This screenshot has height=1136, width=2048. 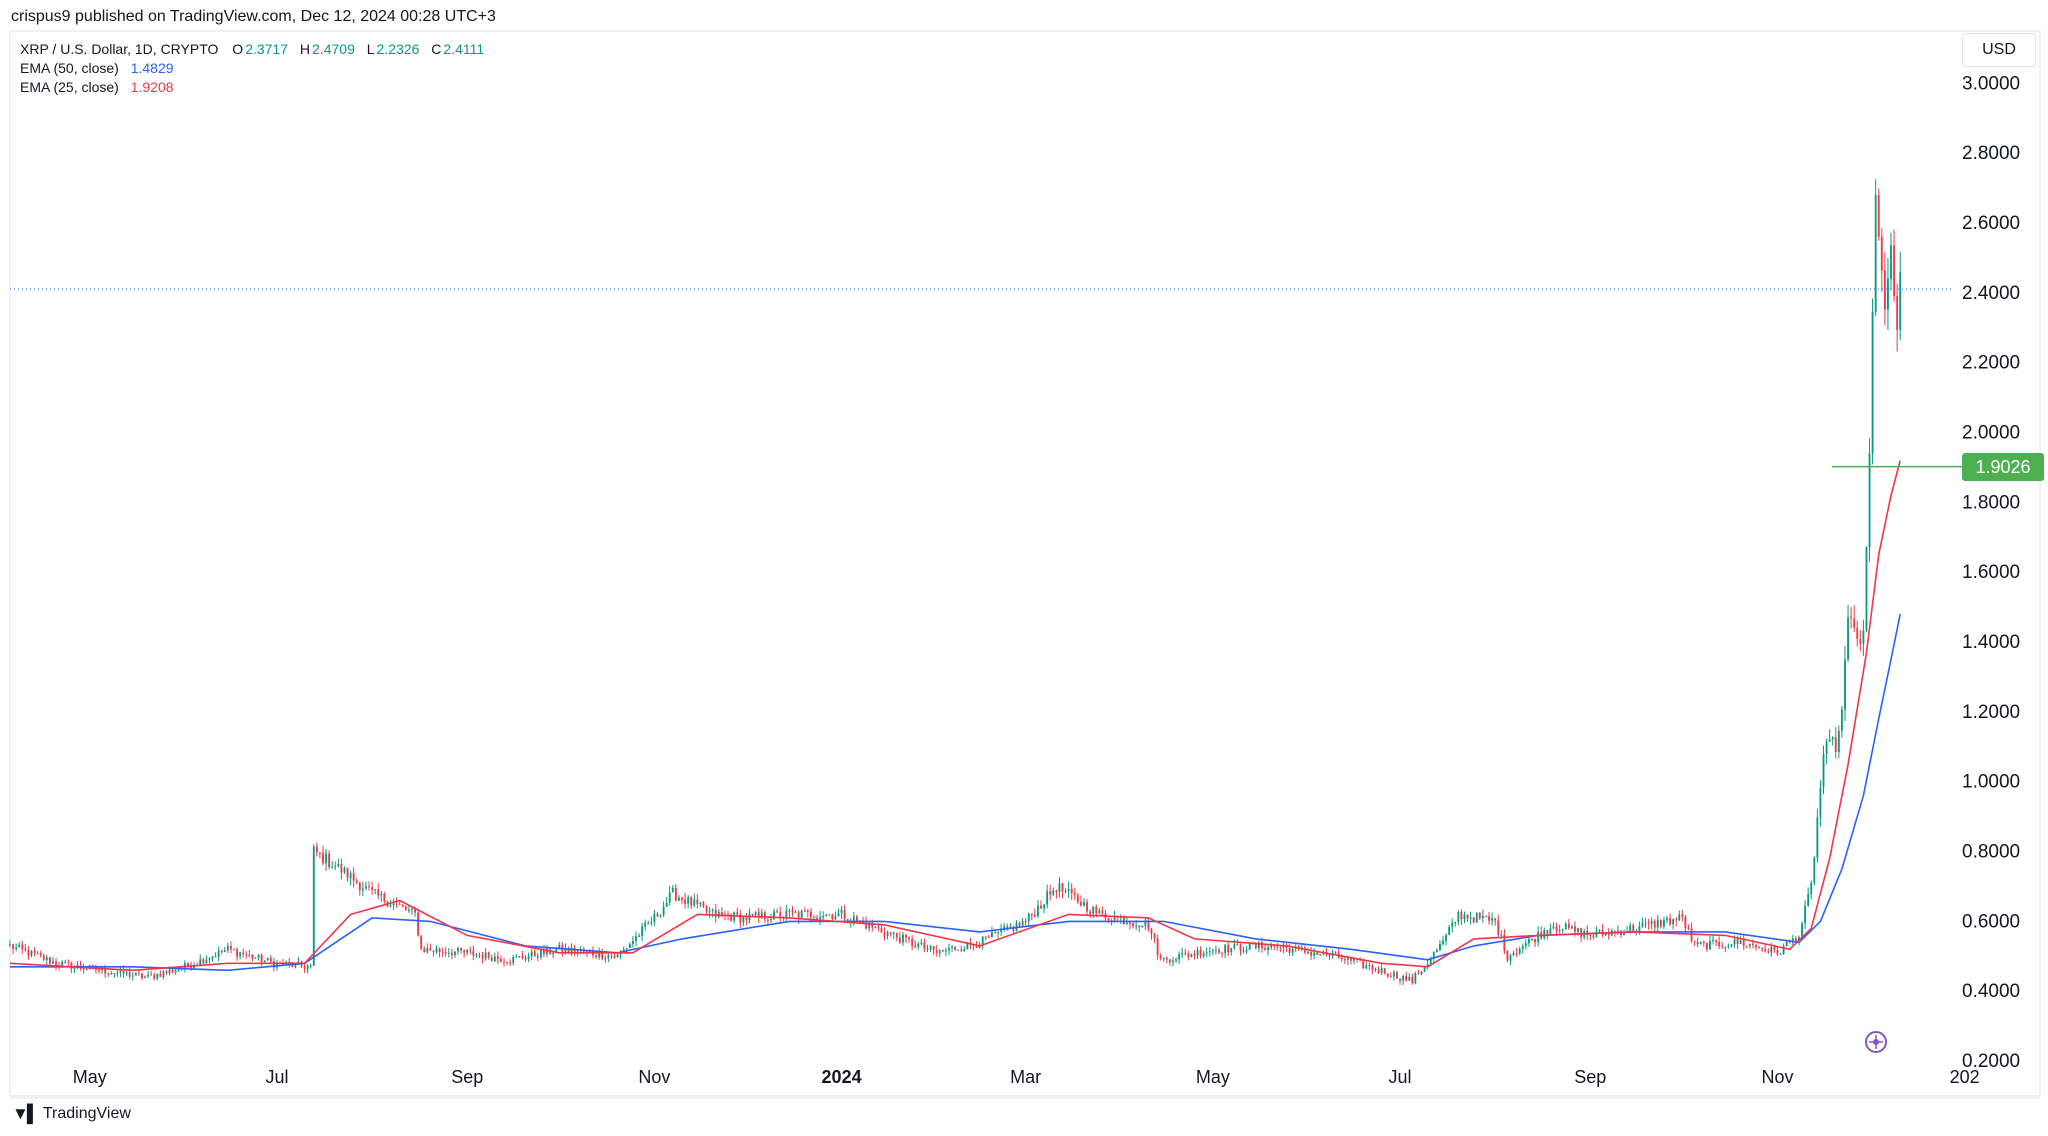 What do you see at coordinates (152, 68) in the screenshot?
I see `legend-ema50-value: 1.4829` at bounding box center [152, 68].